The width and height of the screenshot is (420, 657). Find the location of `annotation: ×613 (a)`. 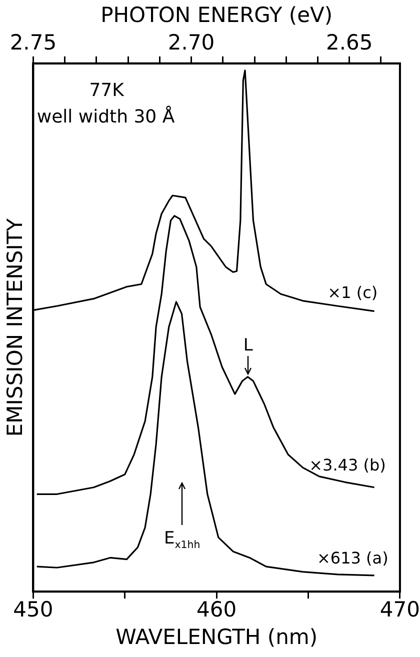

annotation: ×613 (a) is located at coordinates (352, 558).